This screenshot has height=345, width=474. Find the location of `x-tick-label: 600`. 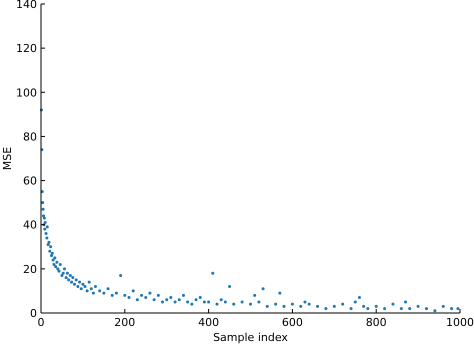

x-tick-label: 600 is located at coordinates (292, 322).